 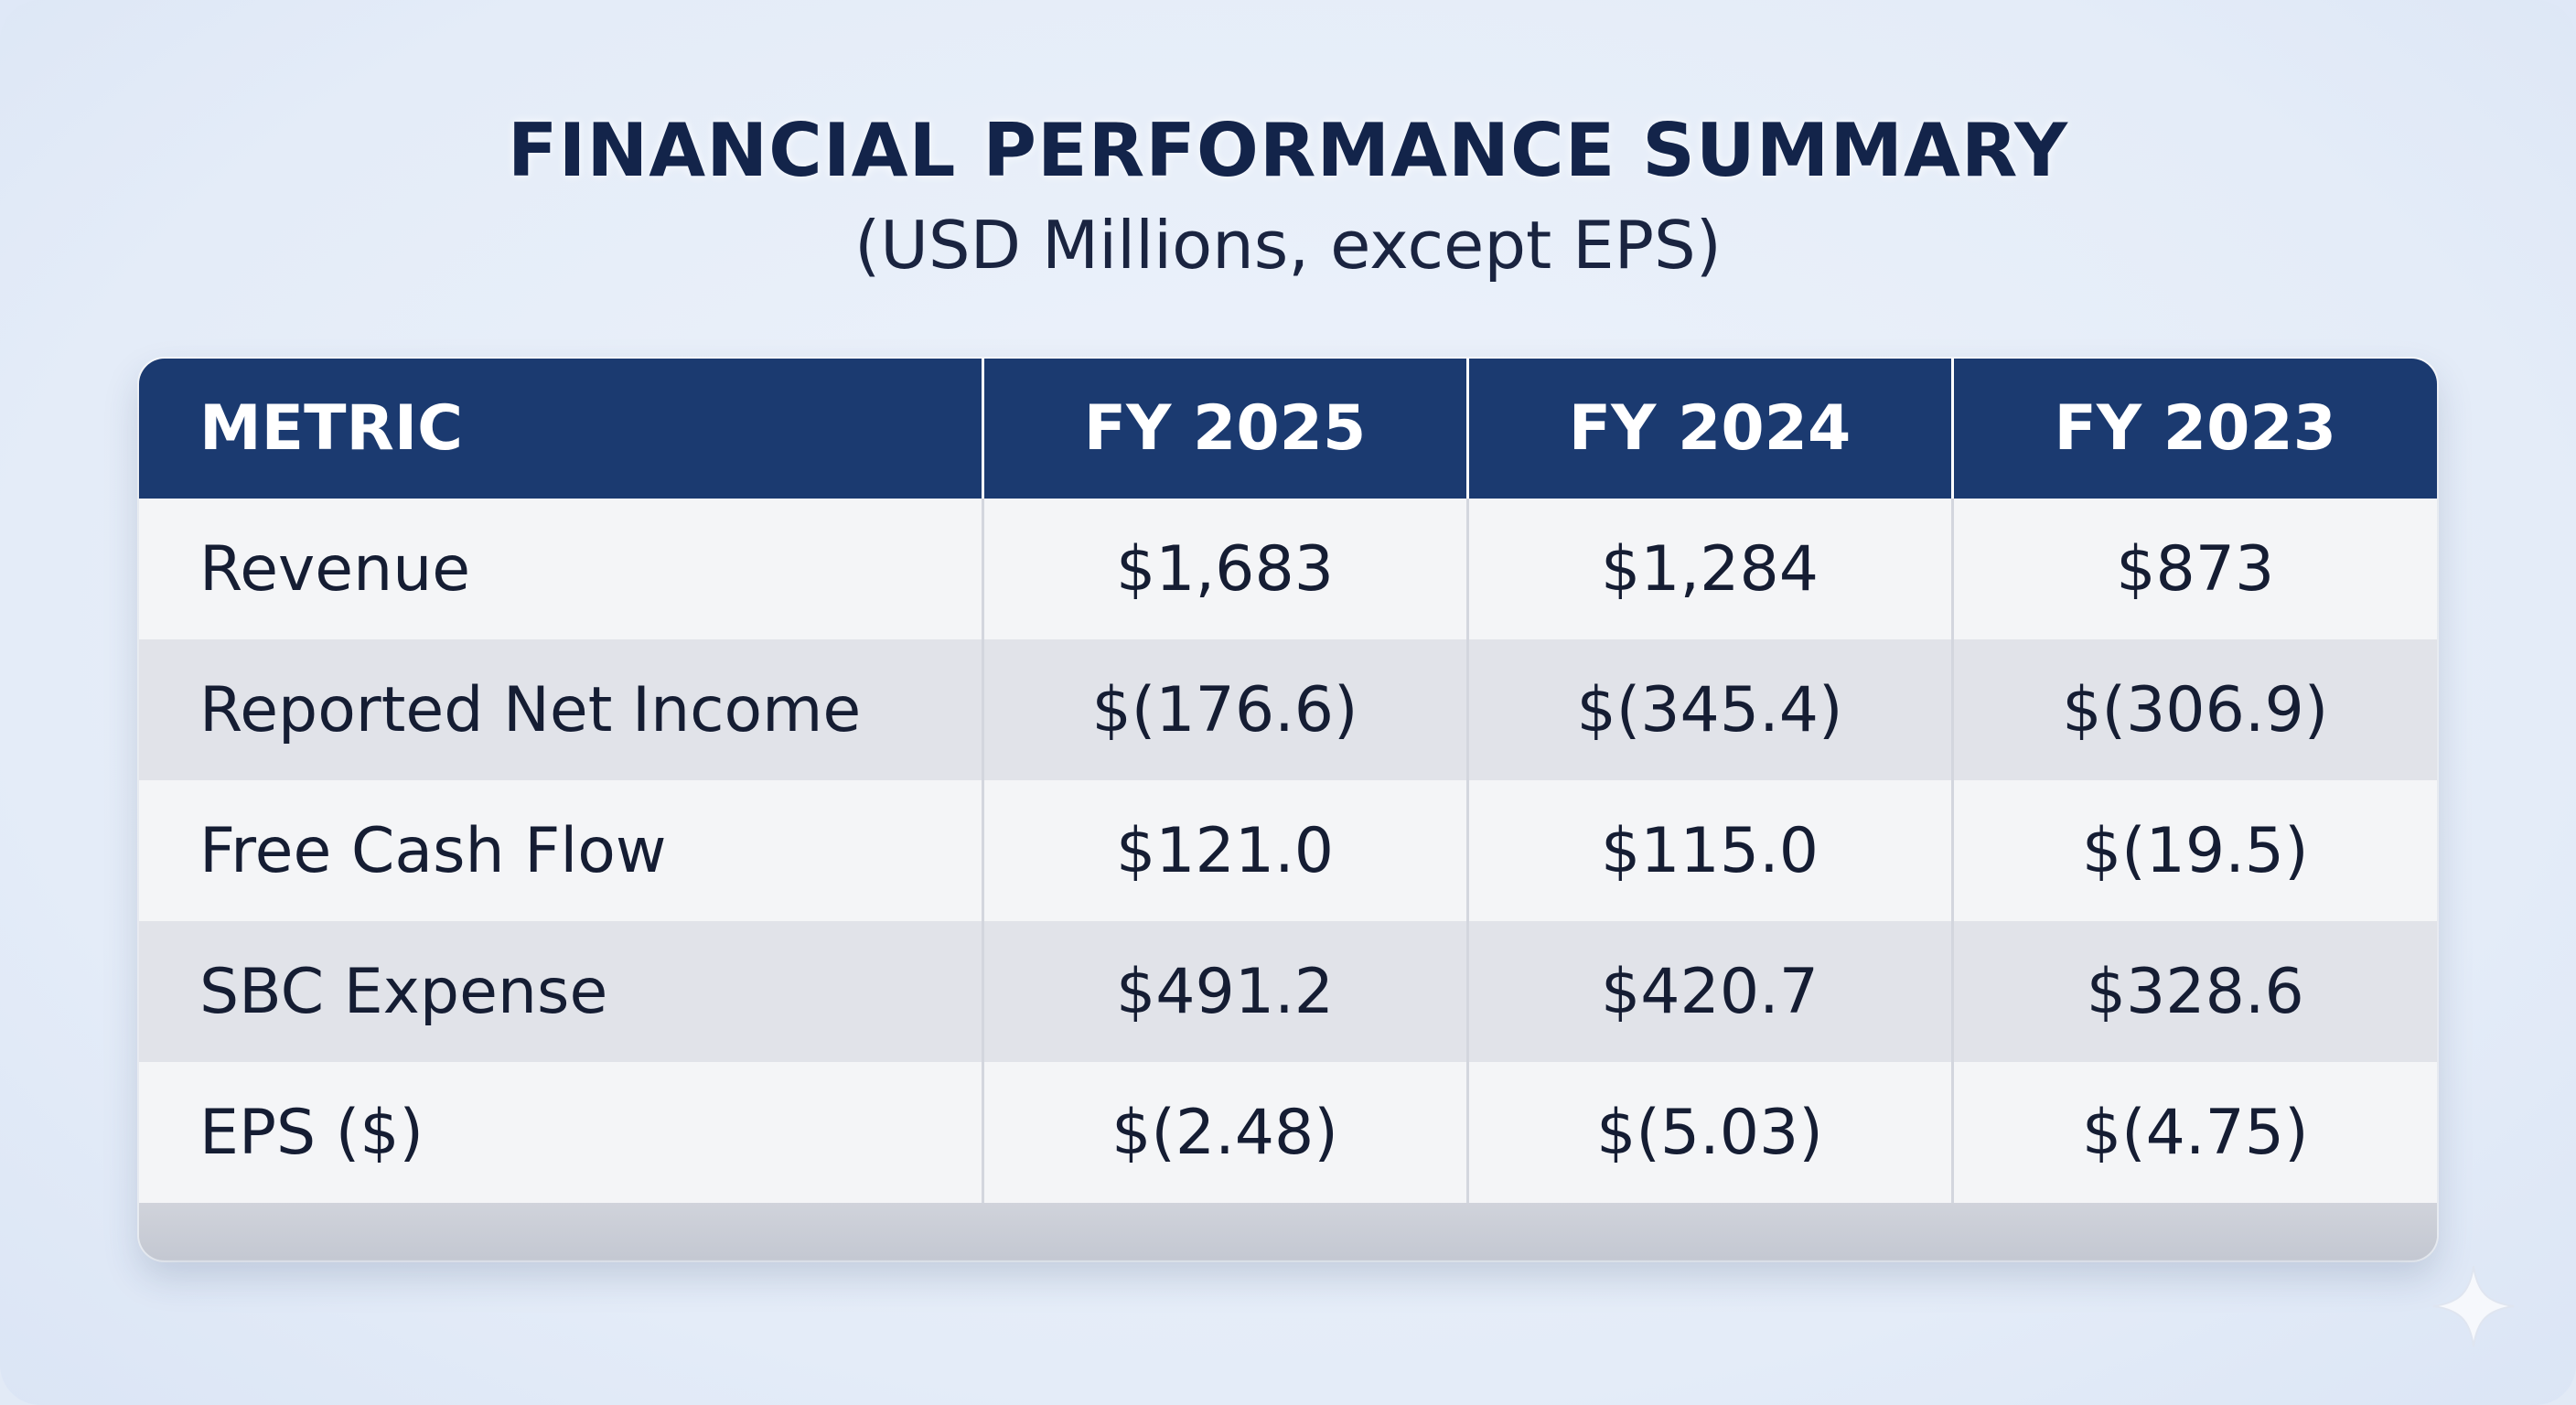 I want to click on table-cell: $(176.6), so click(x=1224, y=709).